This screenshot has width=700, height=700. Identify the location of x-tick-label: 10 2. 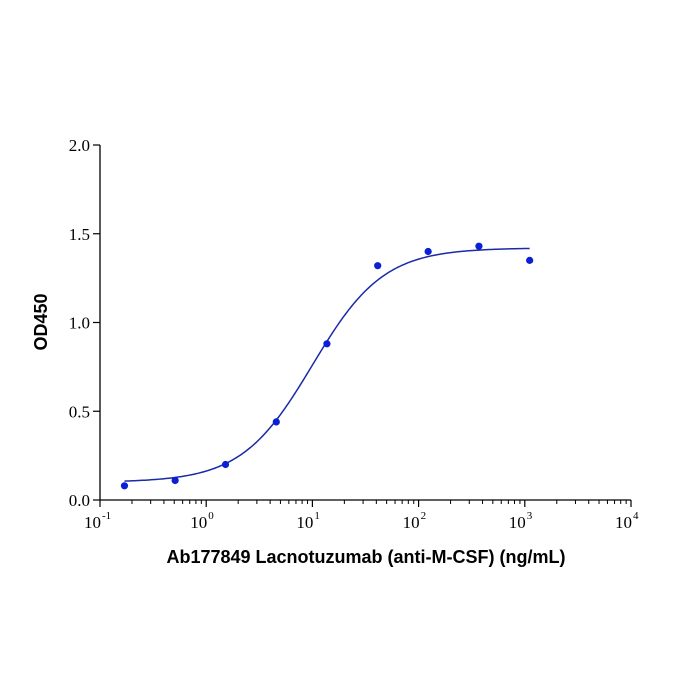
(415, 521).